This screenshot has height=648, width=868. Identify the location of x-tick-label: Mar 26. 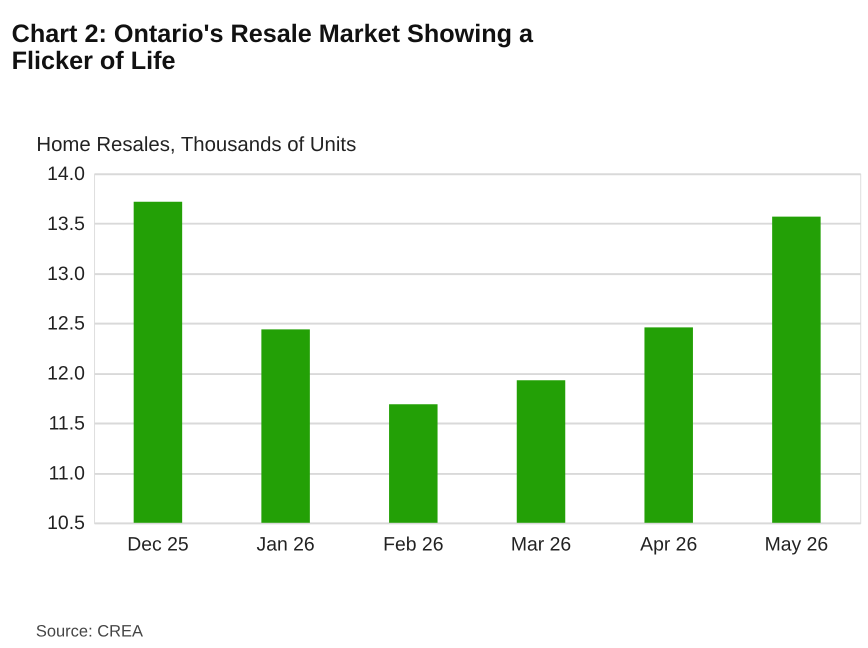
(541, 545).